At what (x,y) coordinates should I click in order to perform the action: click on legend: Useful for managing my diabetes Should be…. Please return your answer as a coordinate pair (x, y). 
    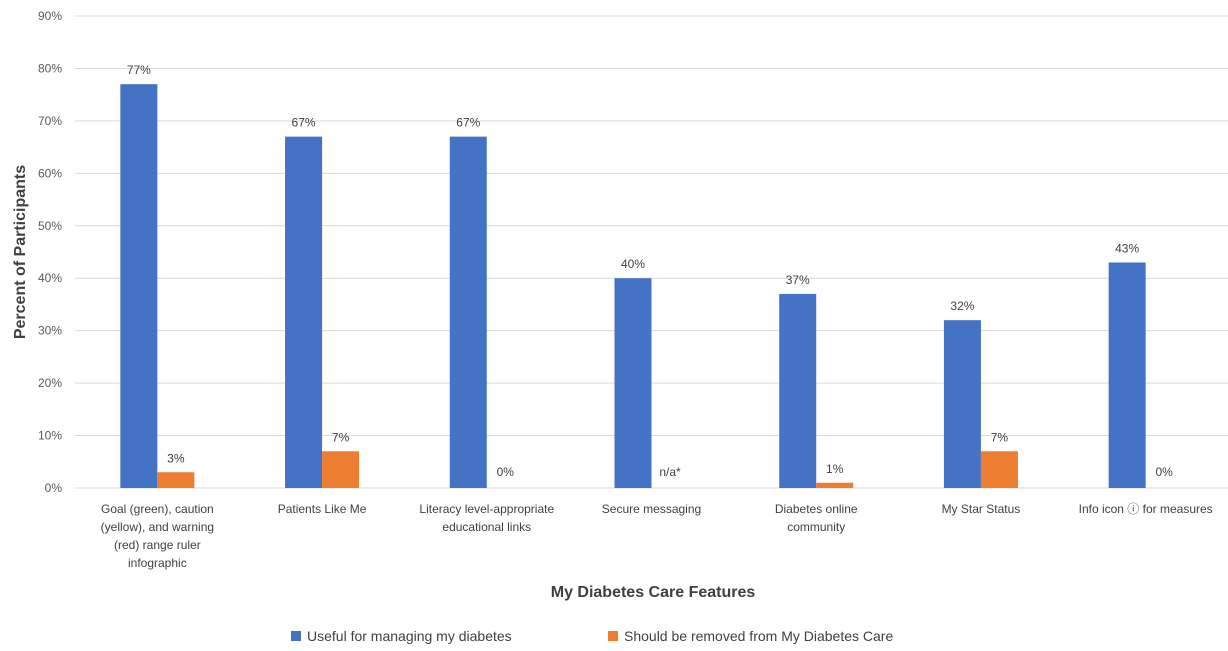
    Looking at the image, I should click on (592, 636).